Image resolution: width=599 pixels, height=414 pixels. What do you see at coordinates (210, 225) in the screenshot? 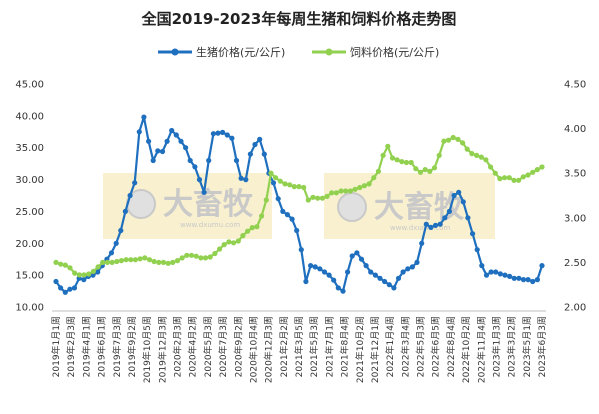
I see `watermark-url-left: www.dxumu.com` at bounding box center [210, 225].